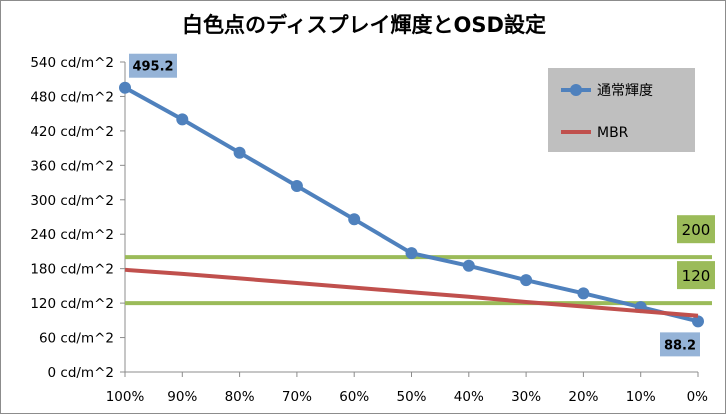 The height and width of the screenshot is (416, 728). What do you see at coordinates (364, 25) in the screenshot?
I see `chart-title: 白色点のディスプレイ輝度とOSD設定` at bounding box center [364, 25].